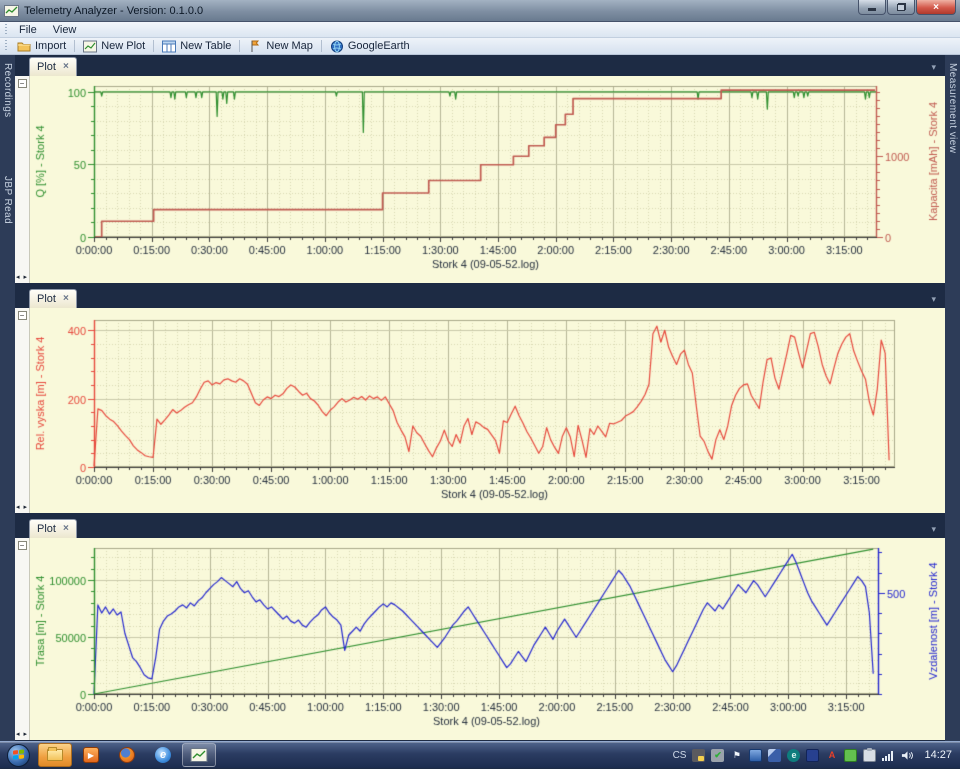 The height and width of the screenshot is (769, 960). I want to click on taskbar-clock: 14:27, so click(938, 755).